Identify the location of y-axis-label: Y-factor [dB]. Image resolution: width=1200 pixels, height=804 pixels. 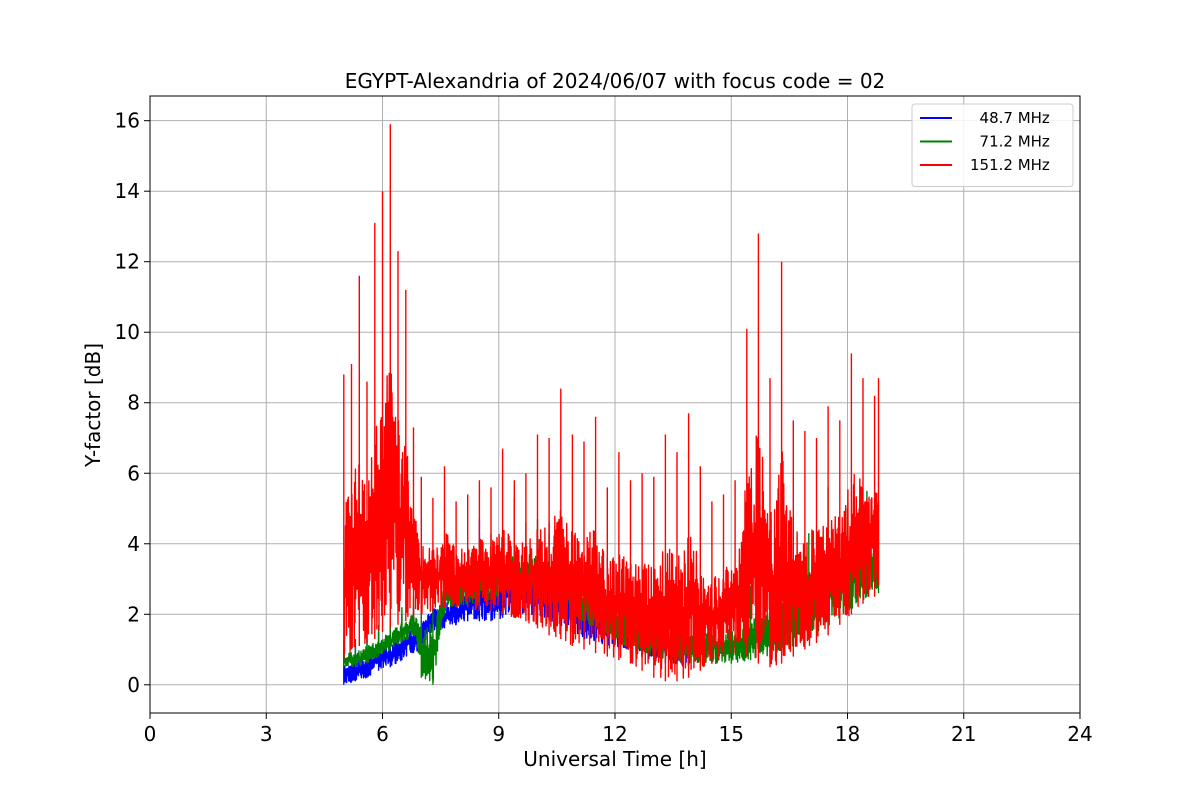
(93, 405).